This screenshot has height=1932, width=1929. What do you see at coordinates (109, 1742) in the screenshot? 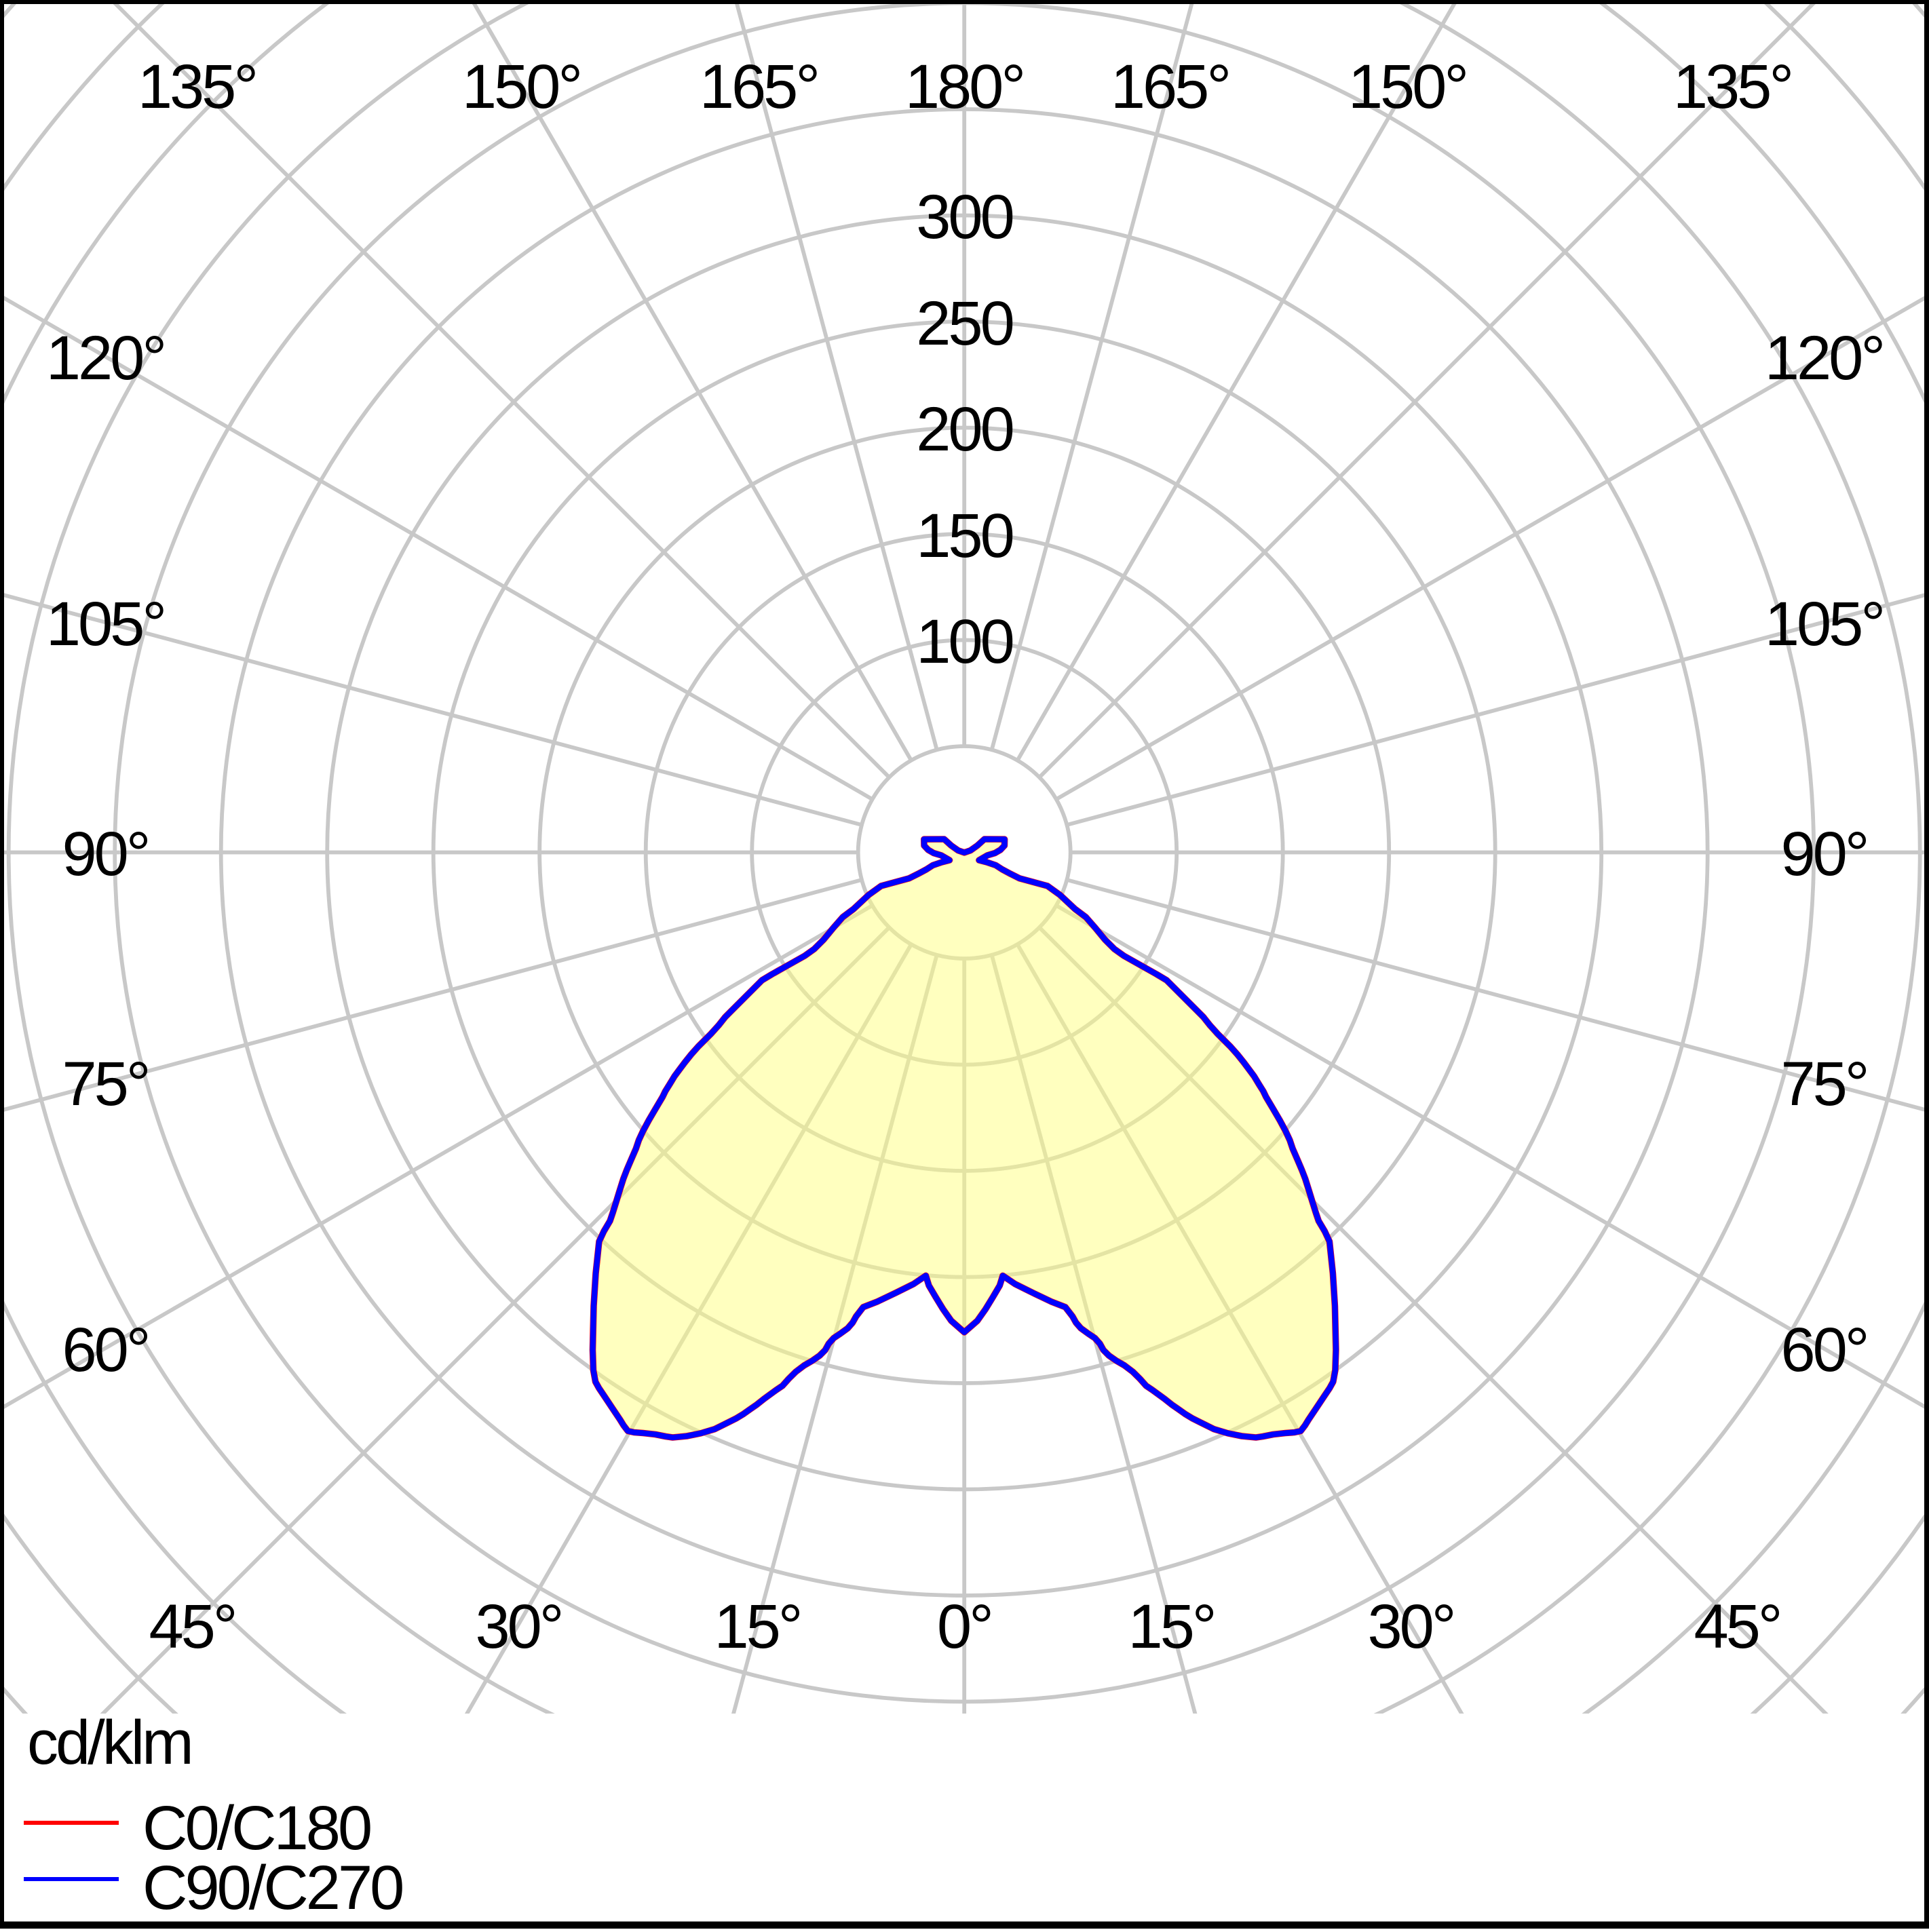
I see `svg-text: cd/klm` at bounding box center [109, 1742].